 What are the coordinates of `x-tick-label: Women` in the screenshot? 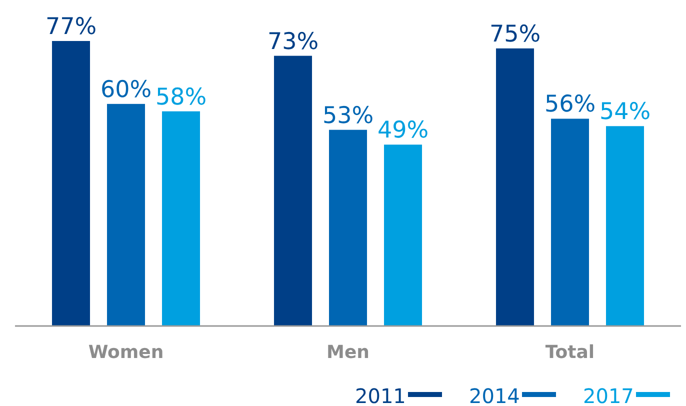 It's located at (126, 352).